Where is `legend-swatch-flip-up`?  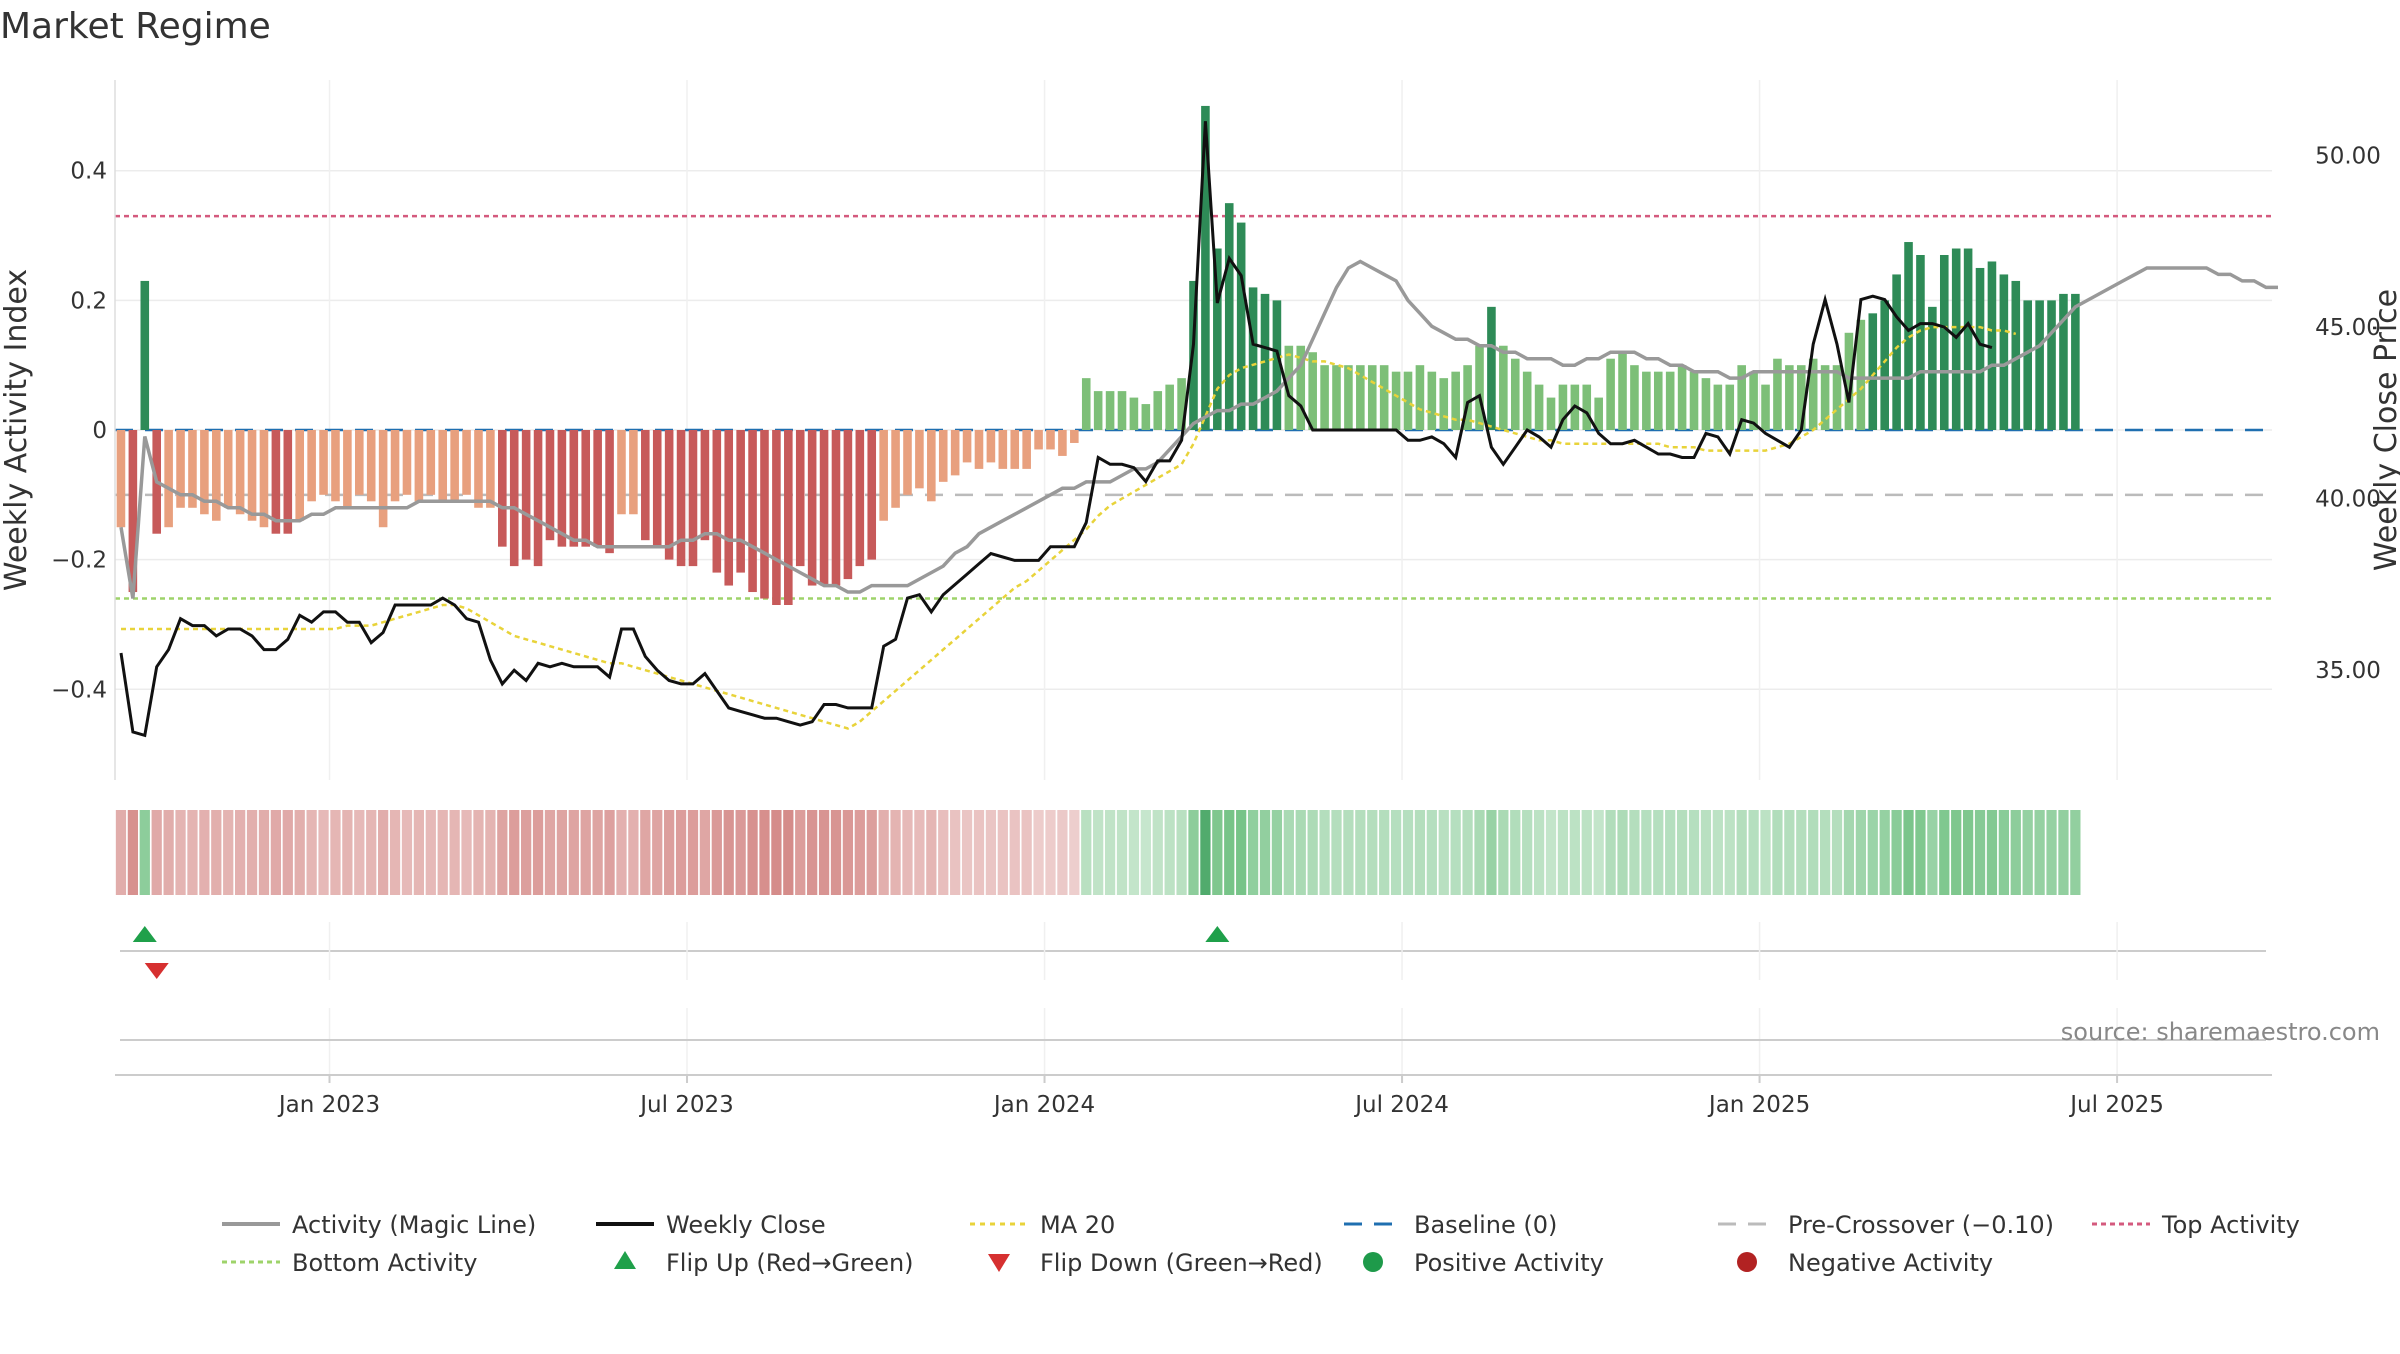
legend-swatch-flip-up is located at coordinates (625, 1260).